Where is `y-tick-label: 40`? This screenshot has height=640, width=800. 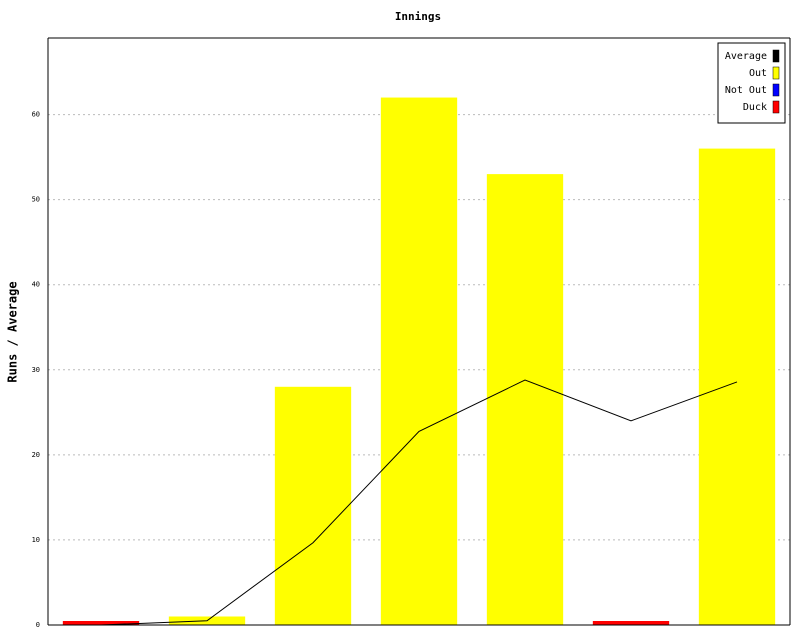
y-tick-label: 40 is located at coordinates (36, 285).